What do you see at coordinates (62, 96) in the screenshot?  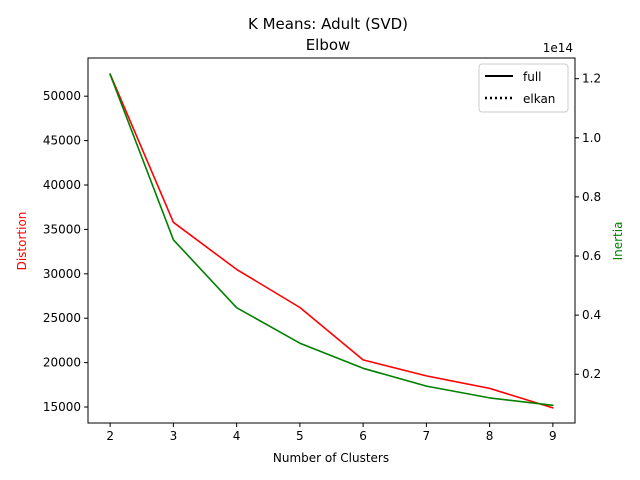 I see `left-tick-label: 50000` at bounding box center [62, 96].